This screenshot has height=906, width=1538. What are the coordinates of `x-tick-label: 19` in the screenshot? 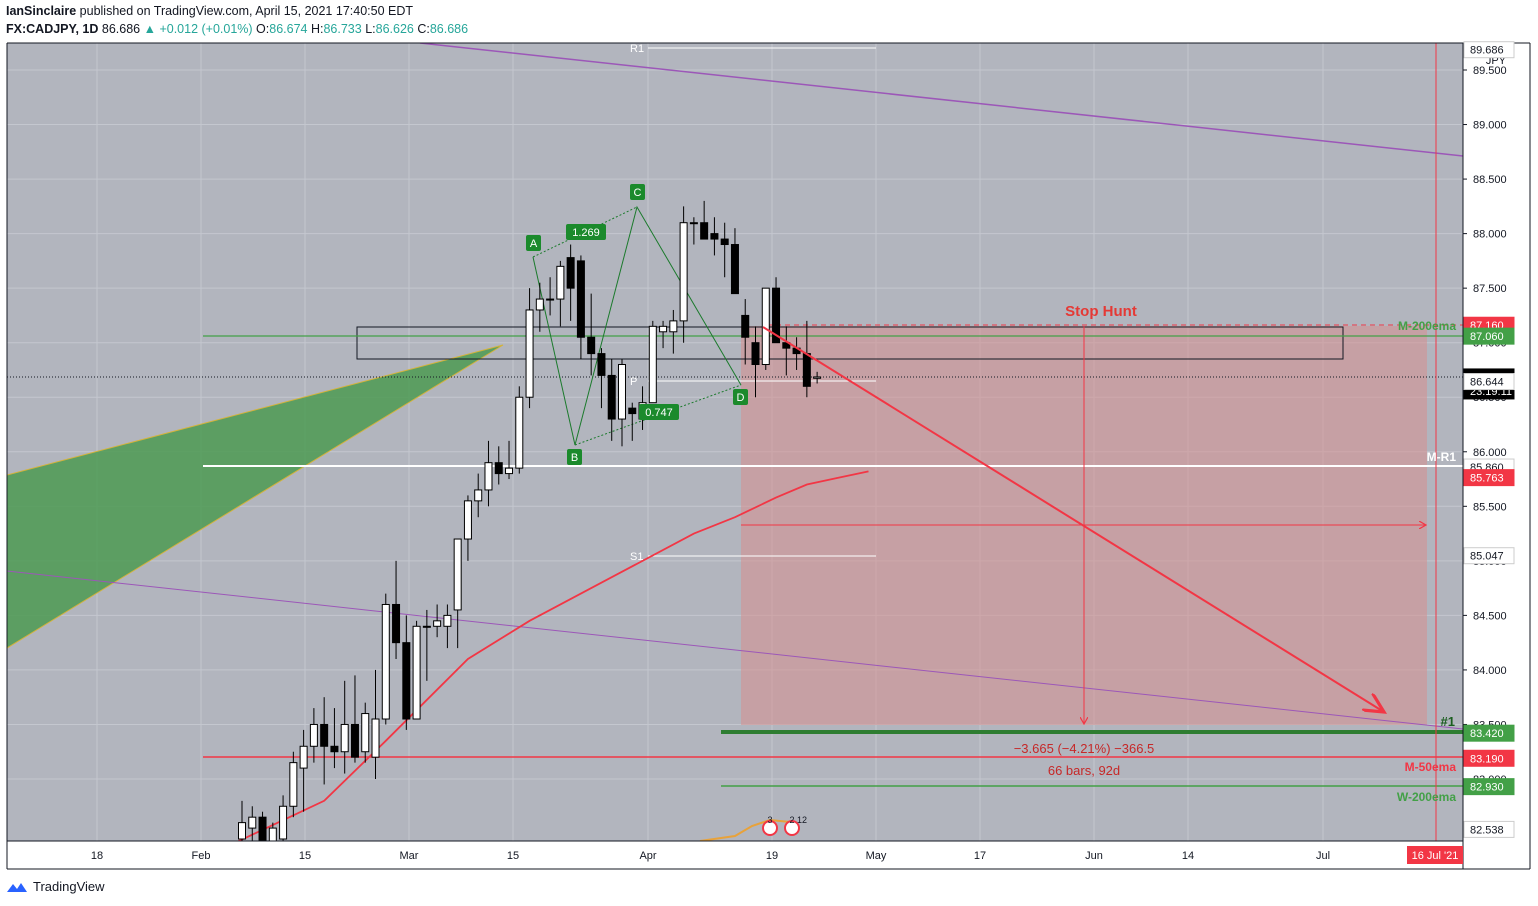 It's located at (772, 856).